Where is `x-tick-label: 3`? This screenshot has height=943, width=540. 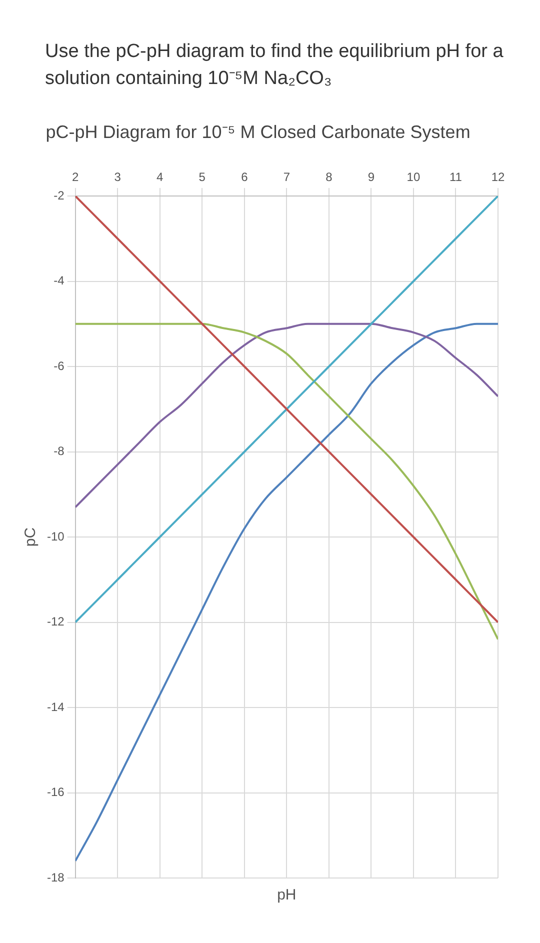 x-tick-label: 3 is located at coordinates (118, 177).